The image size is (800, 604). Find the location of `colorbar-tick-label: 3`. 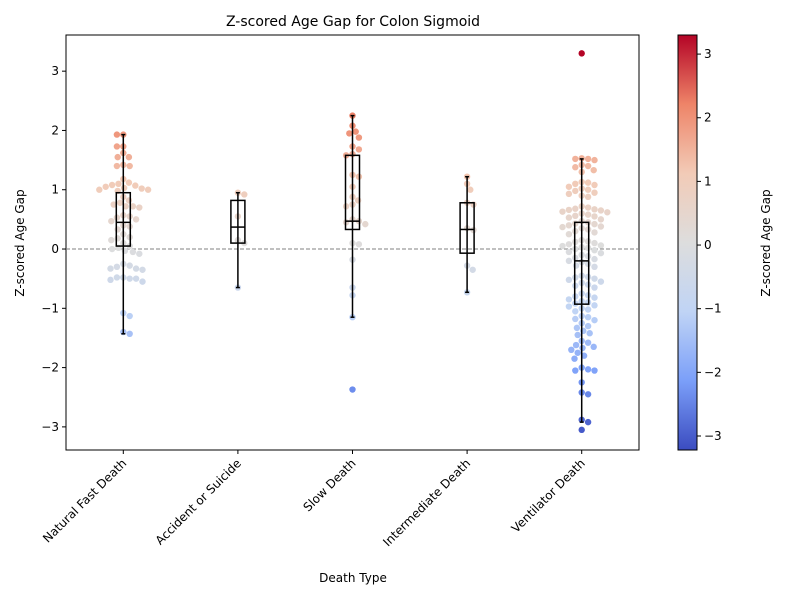

colorbar-tick-label: 3 is located at coordinates (708, 54).